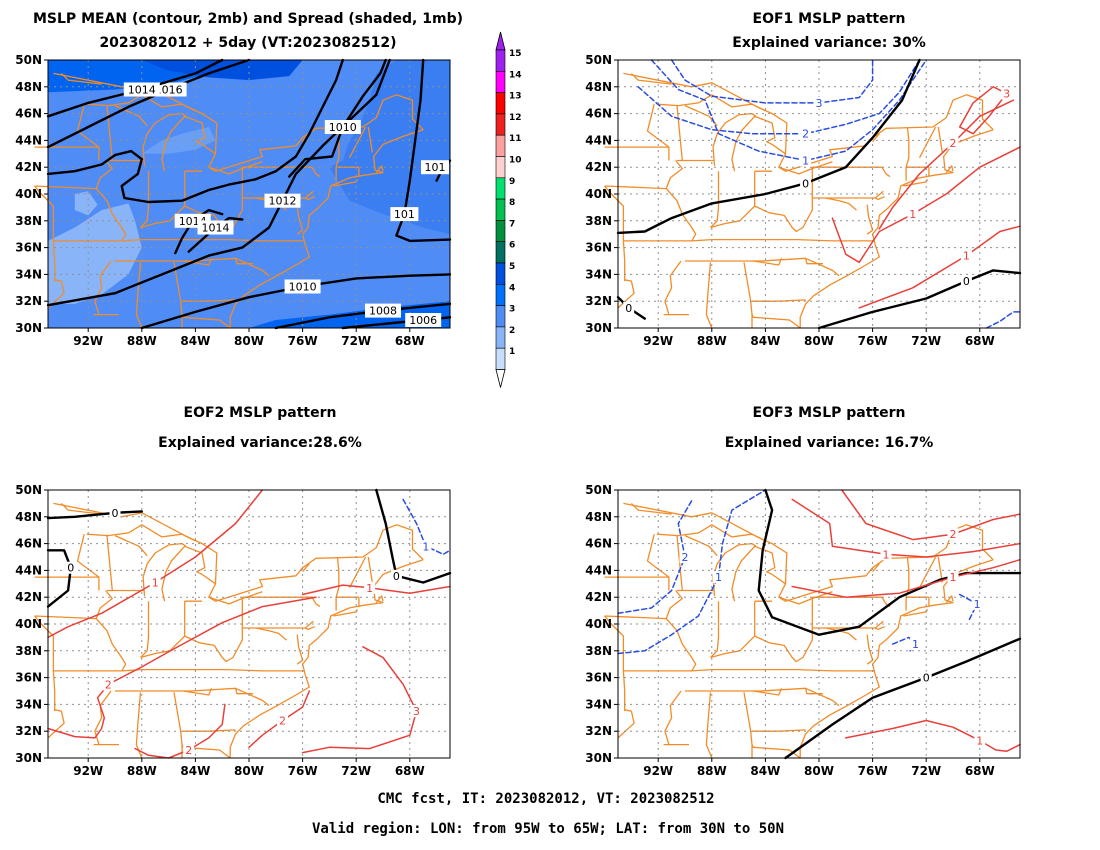  What do you see at coordinates (28, 624) in the screenshot?
I see `lat-tick-label: 40N` at bounding box center [28, 624].